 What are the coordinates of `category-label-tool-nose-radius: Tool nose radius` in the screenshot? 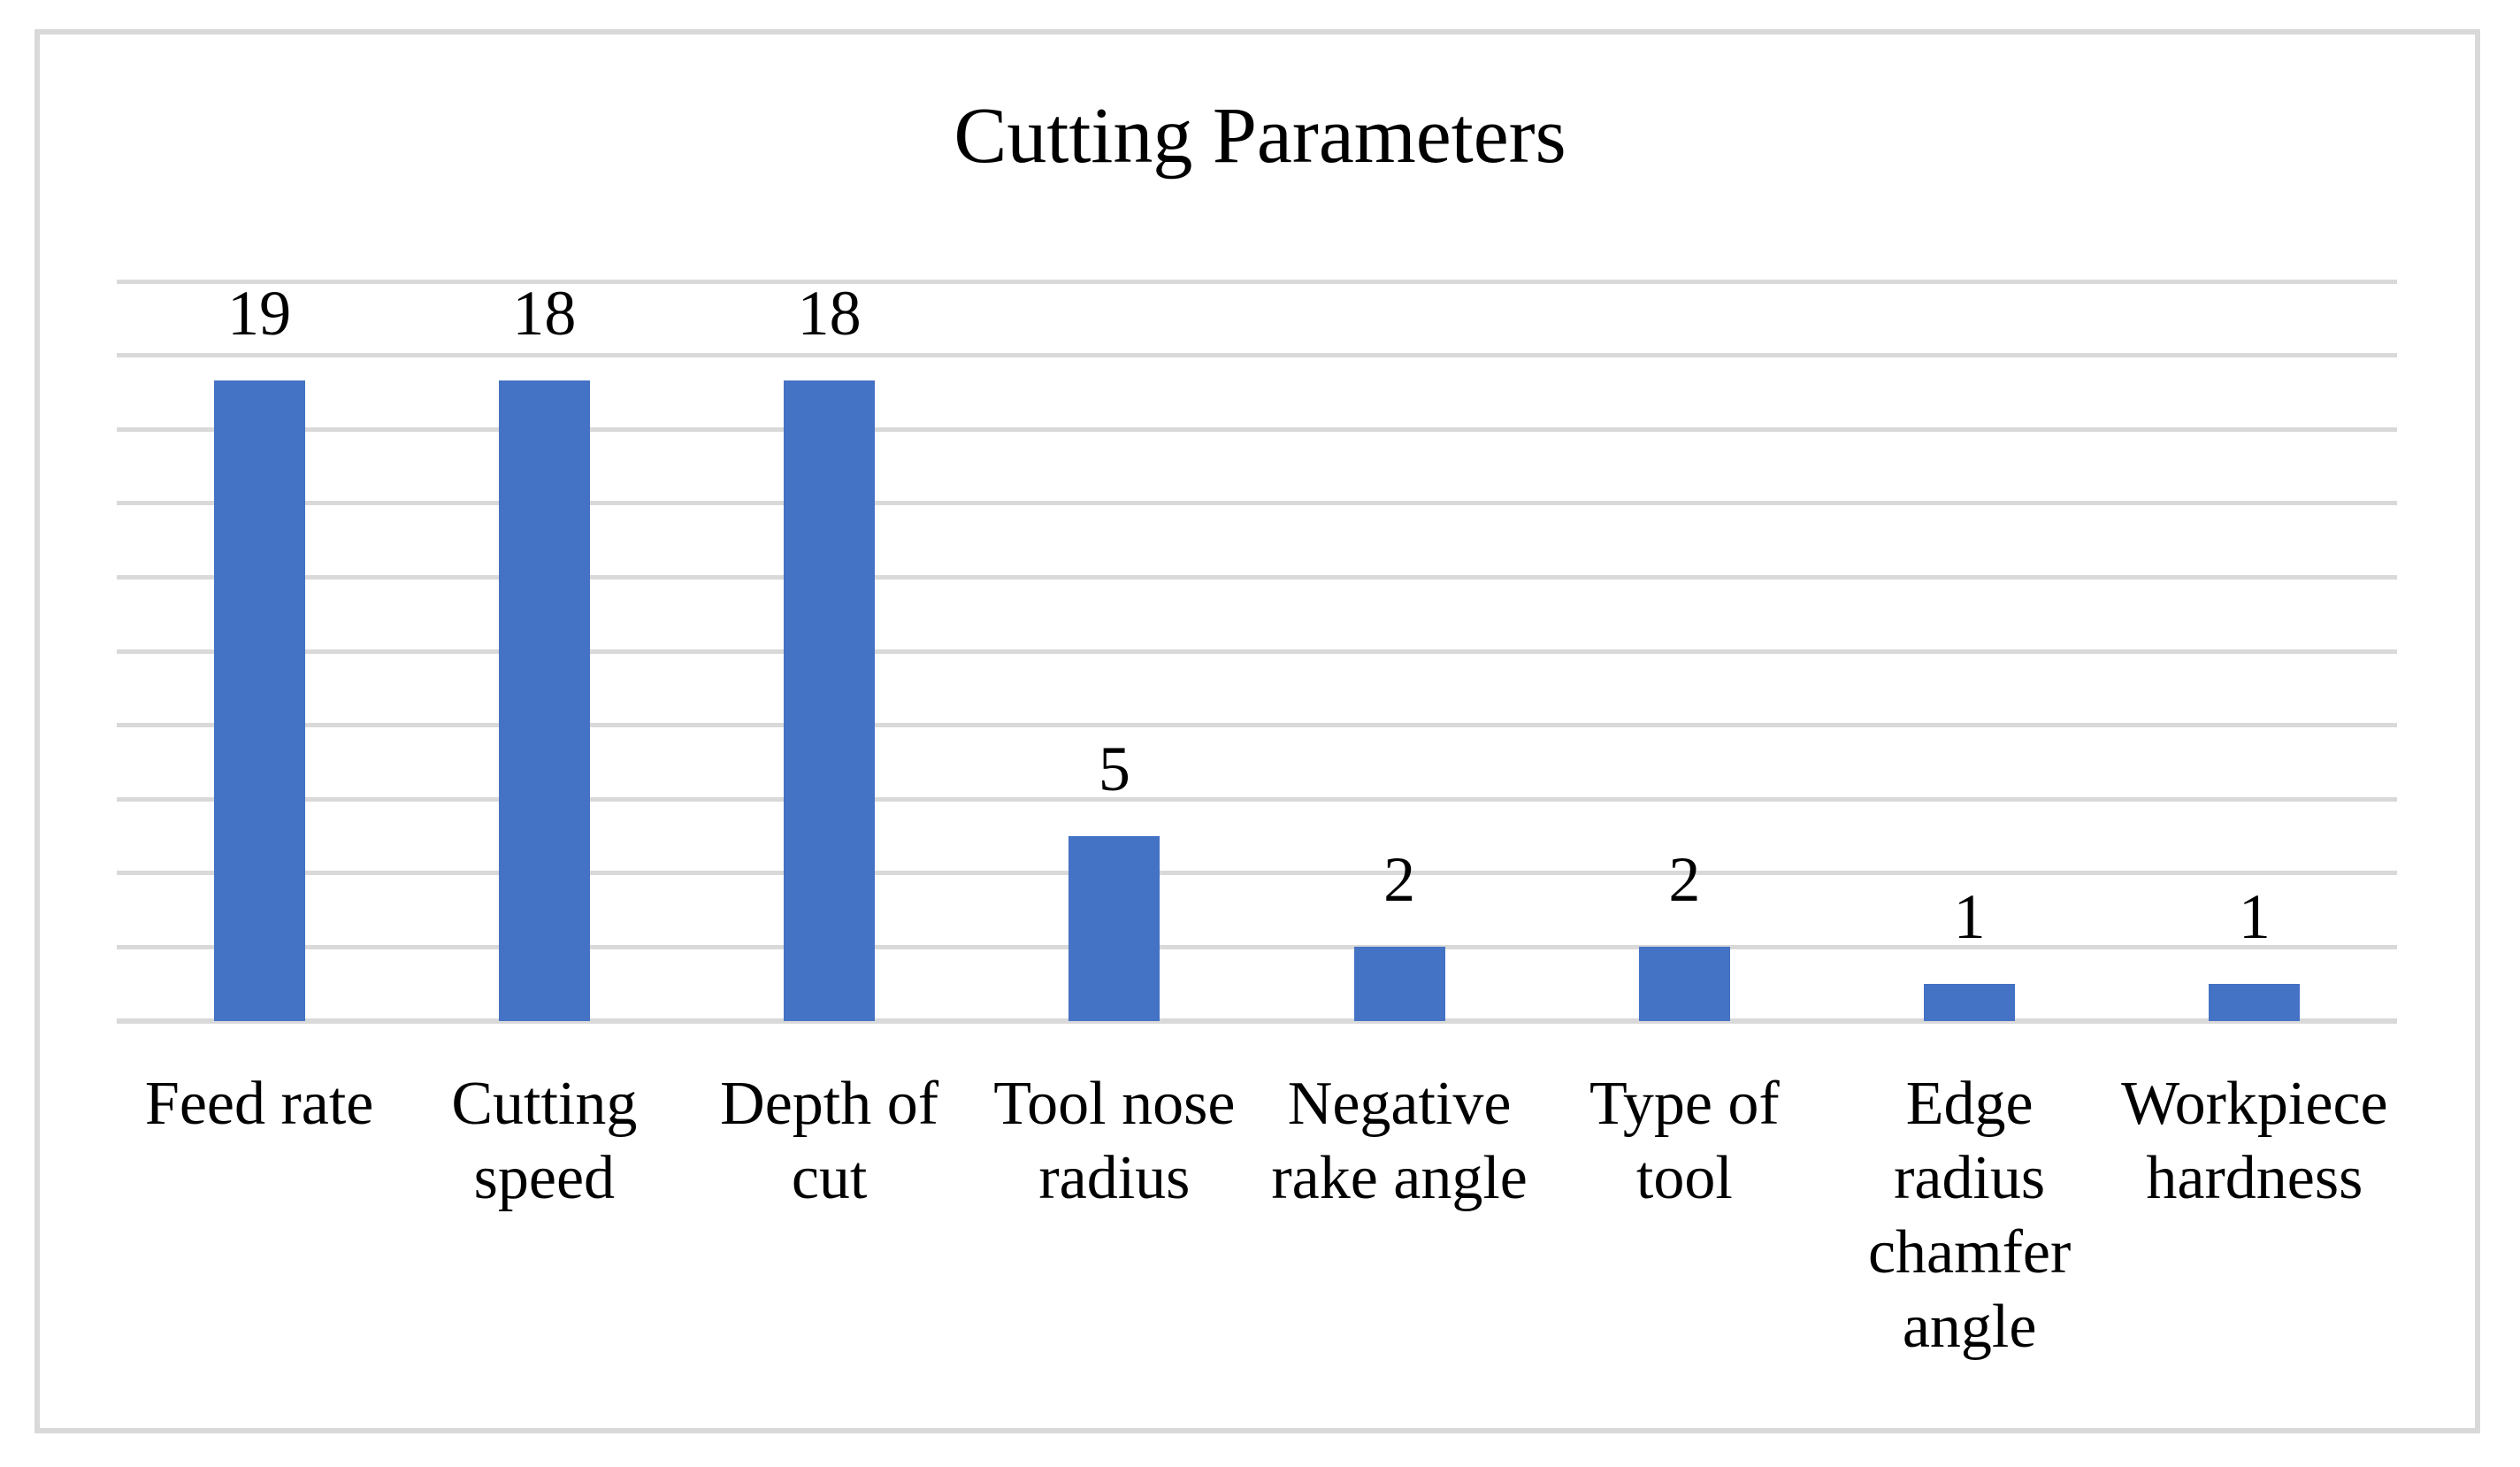 It's located at (1114, 1141).